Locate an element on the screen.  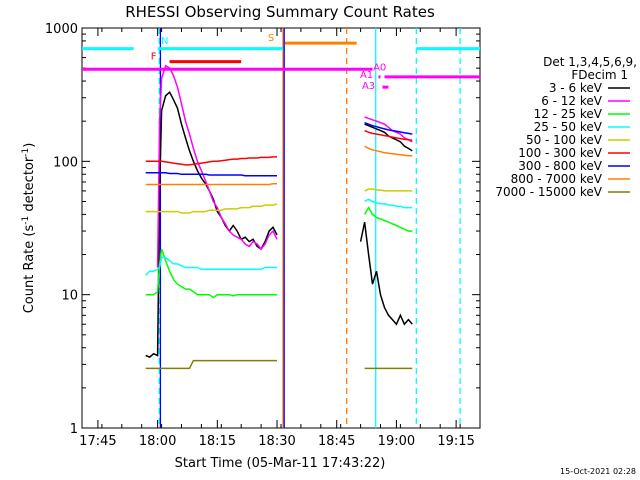
legend-header-1: Det 1,3,4,5,6,9, is located at coordinates (590, 62).